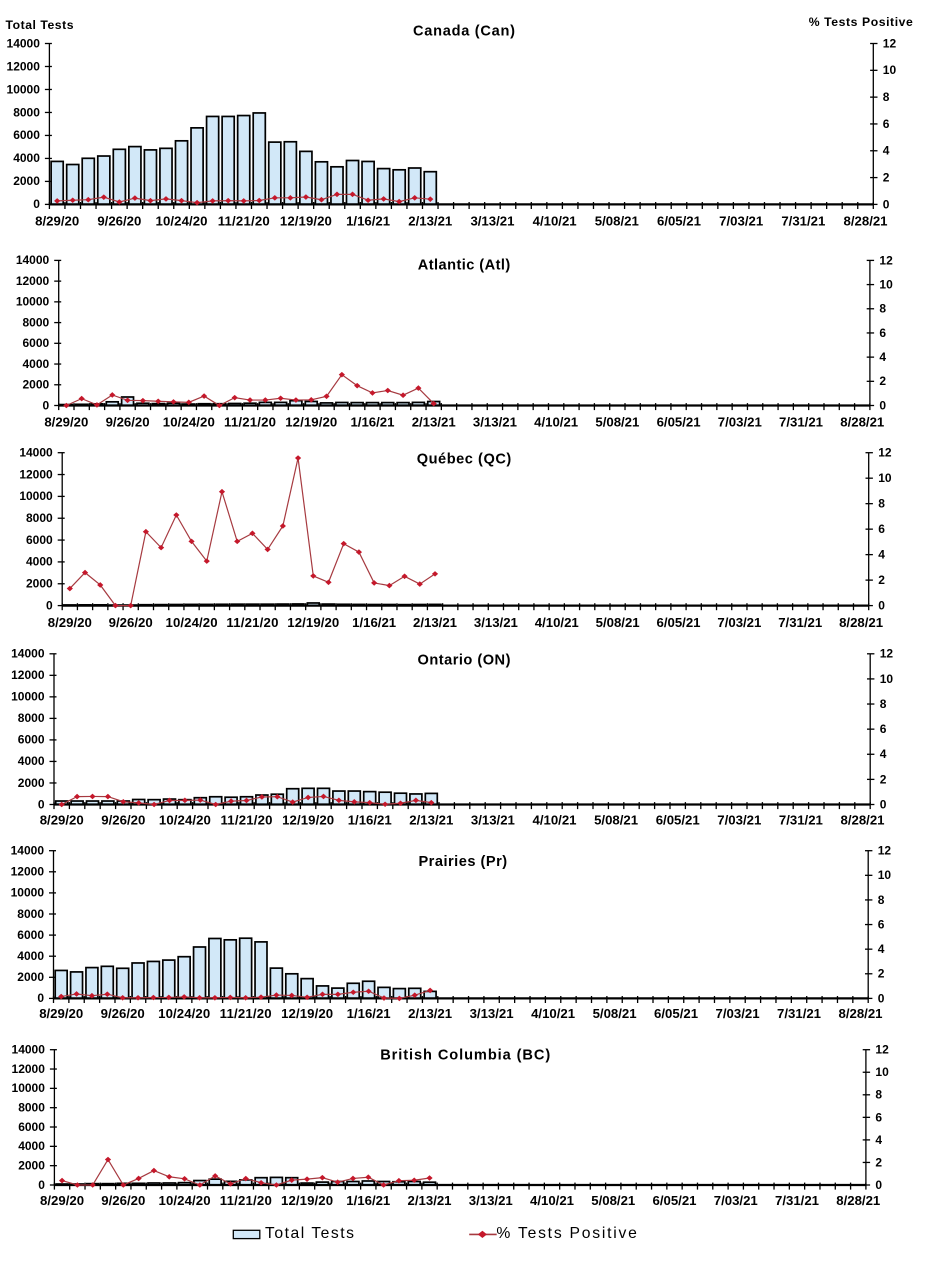  I want to click on svg-text: % Tests Positive, so click(861, 22).